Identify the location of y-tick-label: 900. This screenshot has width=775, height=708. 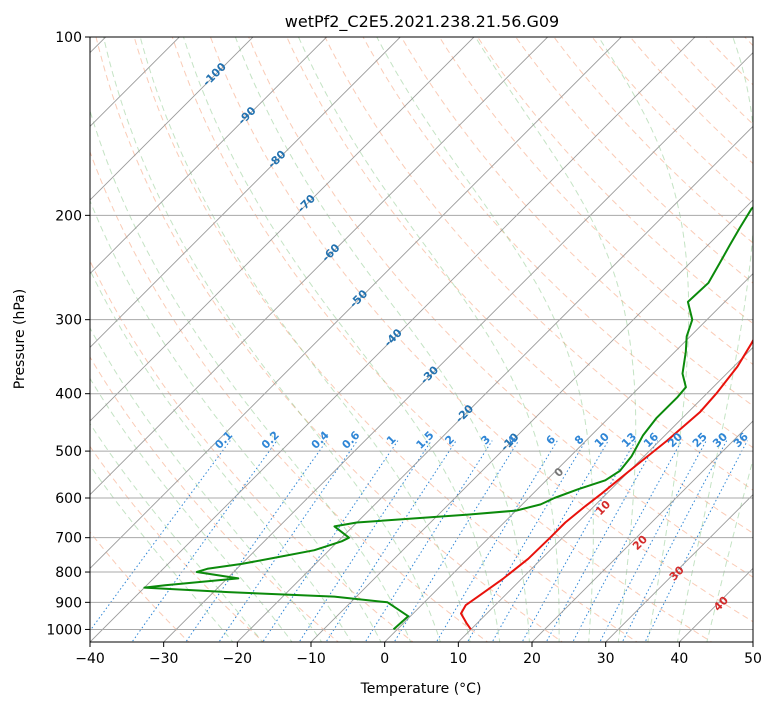
(68, 603).